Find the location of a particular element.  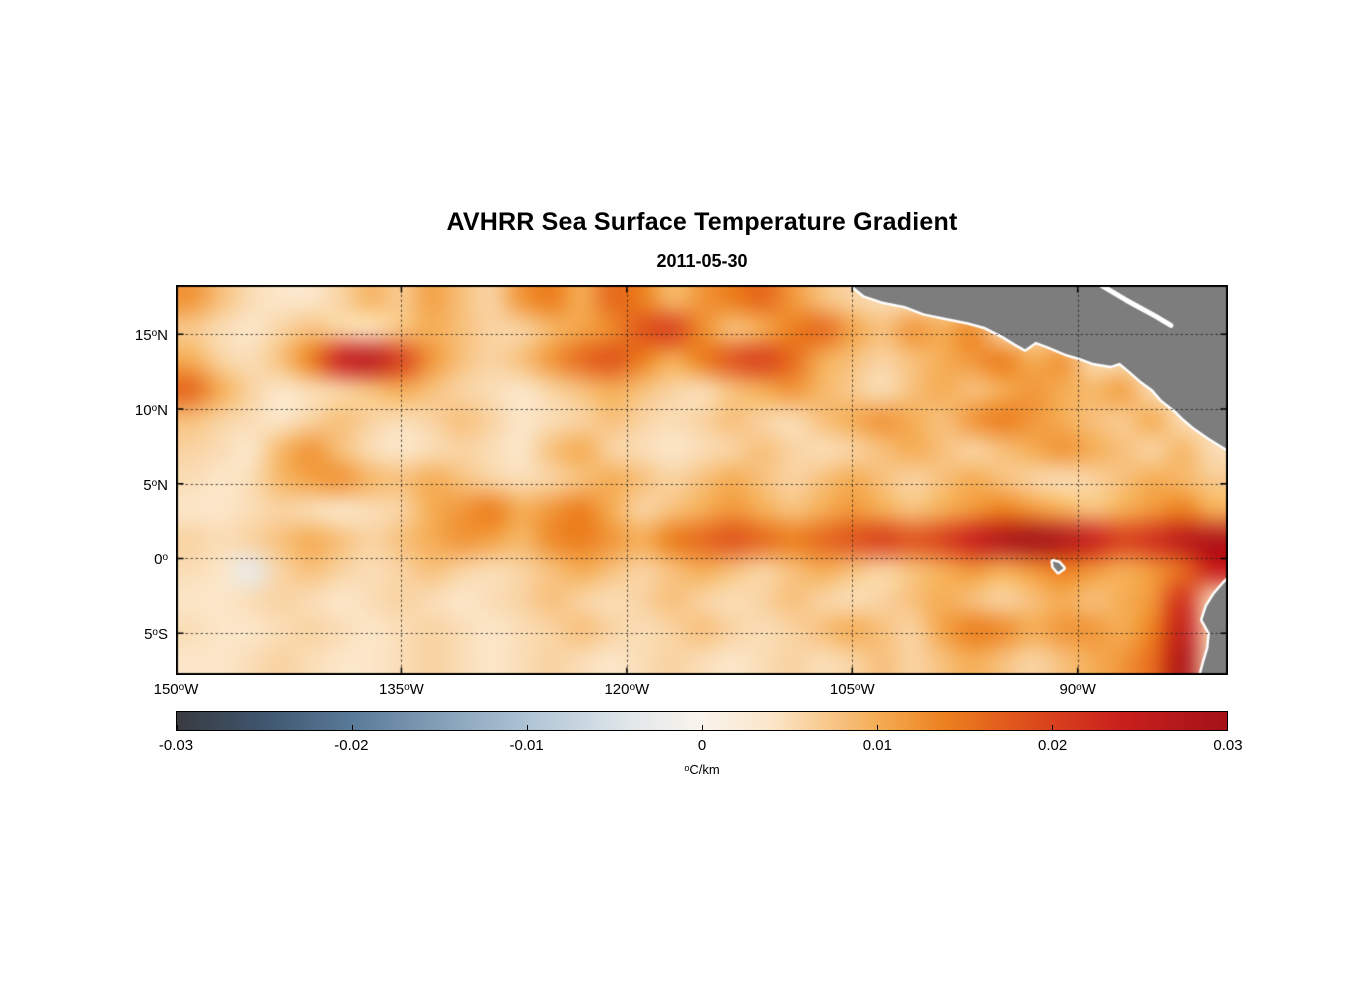

colorbar-tick-label: 0.03 is located at coordinates (1228, 745).